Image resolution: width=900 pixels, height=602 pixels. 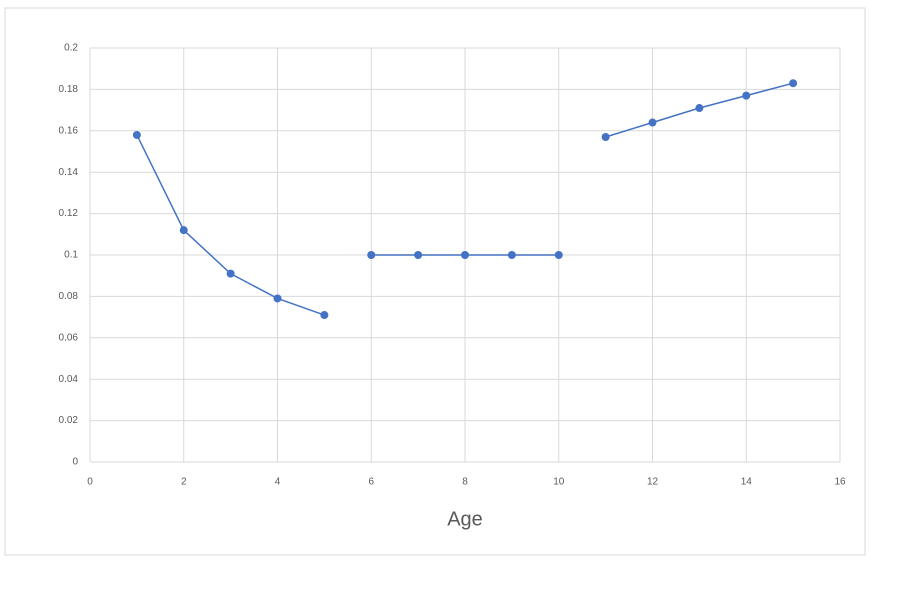 I want to click on x-tick-label: 8, so click(x=465, y=482).